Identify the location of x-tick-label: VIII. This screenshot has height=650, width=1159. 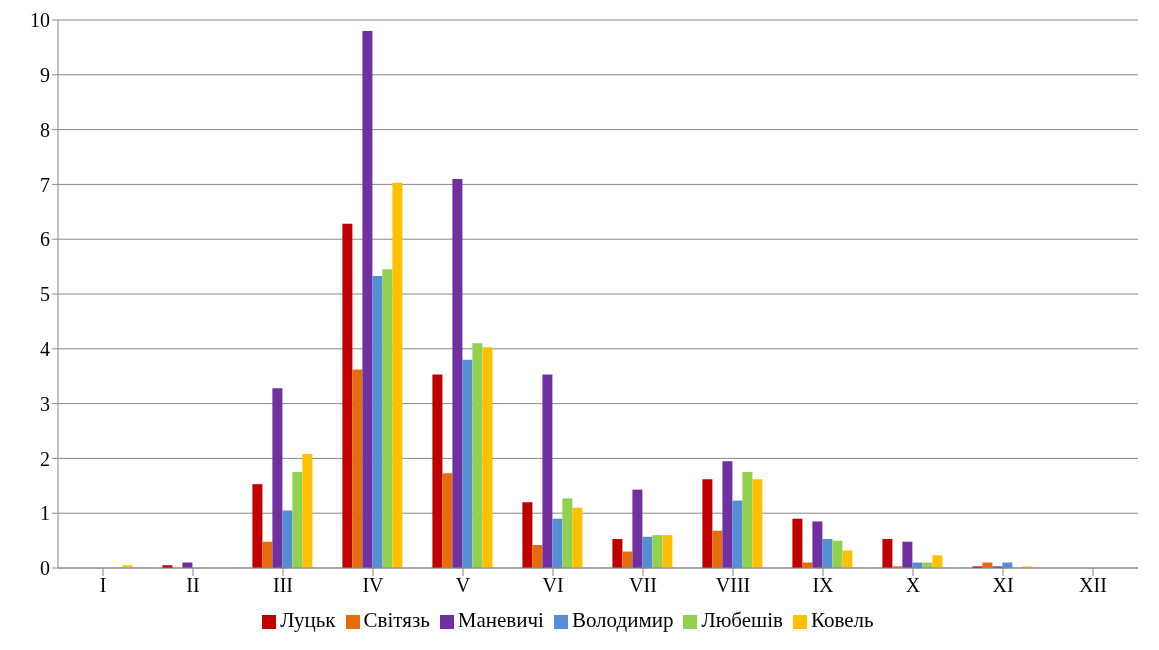
(733, 585).